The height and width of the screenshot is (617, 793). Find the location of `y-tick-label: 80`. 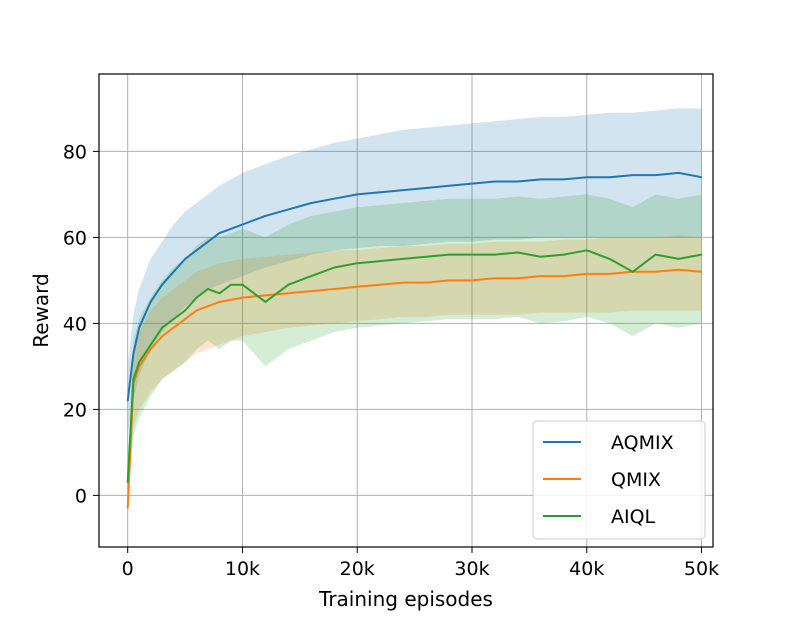

y-tick-label: 80 is located at coordinates (75, 152).